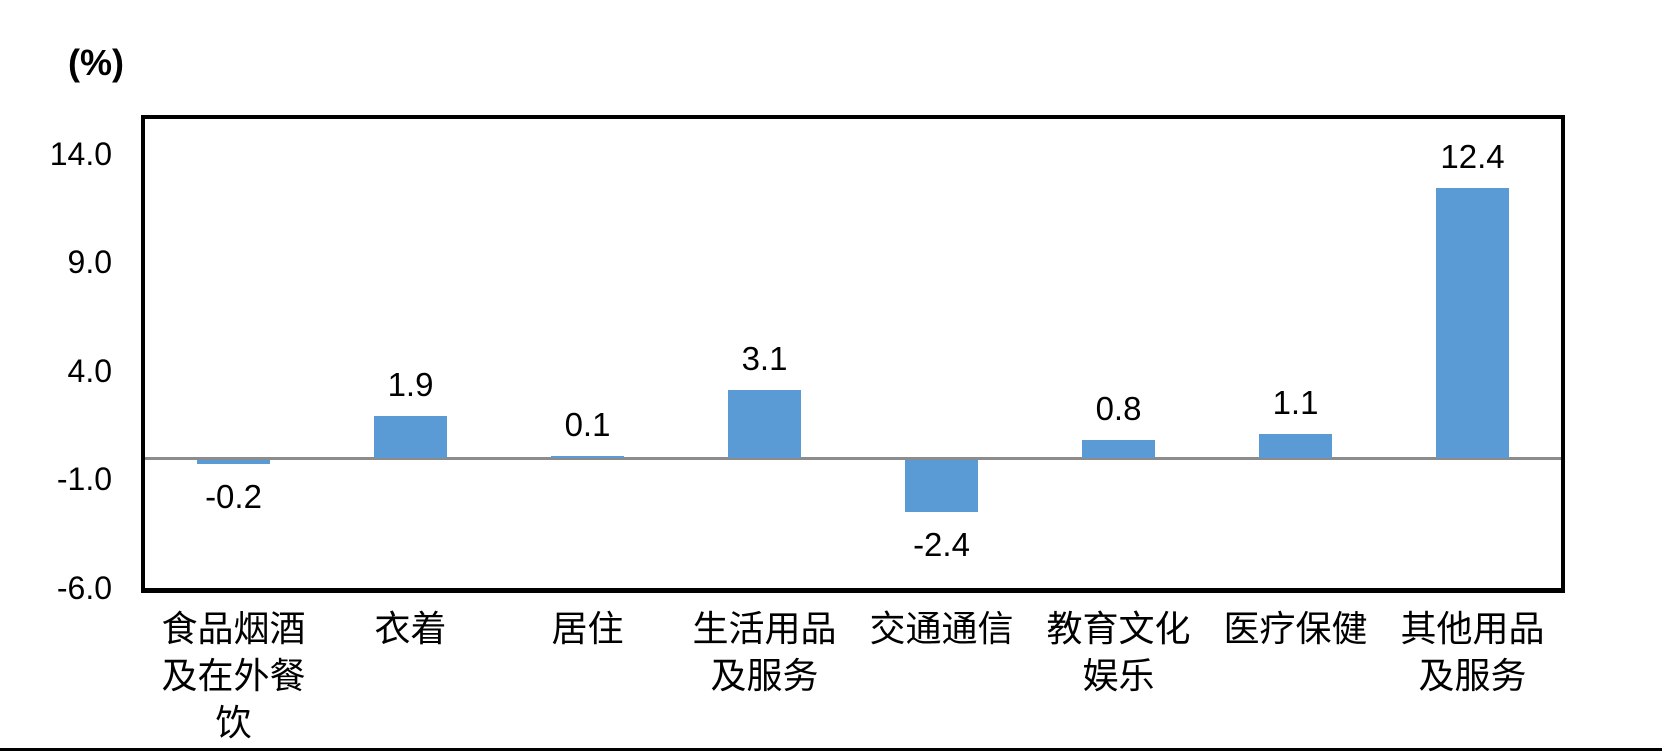  What do you see at coordinates (764, 359) in the screenshot?
I see `bar-value-label: 3.1` at bounding box center [764, 359].